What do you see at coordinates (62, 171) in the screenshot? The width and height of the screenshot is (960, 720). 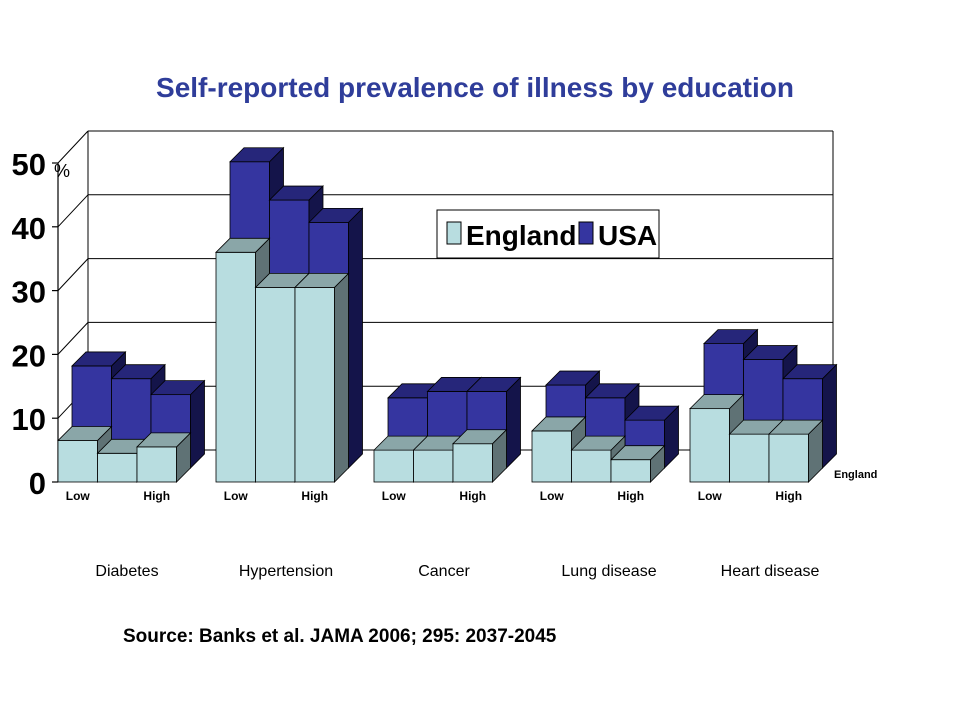 I see `y-unit-label: %` at bounding box center [62, 171].